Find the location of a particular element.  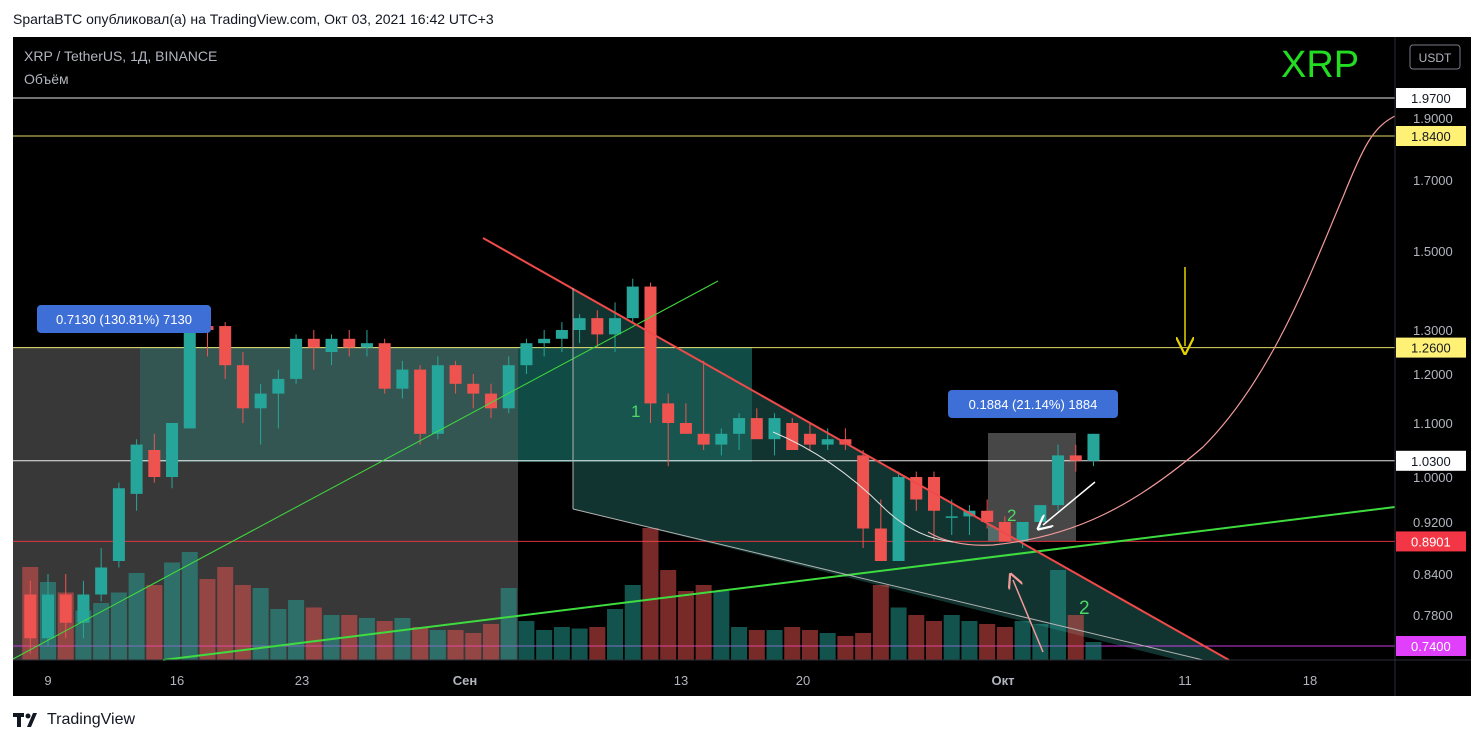

price-label: 1.8400 is located at coordinates (1431, 136).